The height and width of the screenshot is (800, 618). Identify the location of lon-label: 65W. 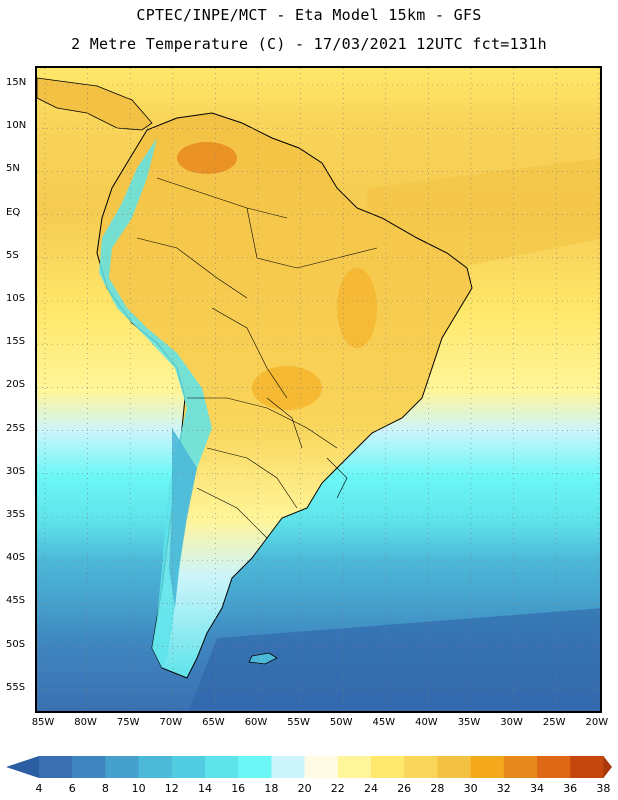
(213, 722).